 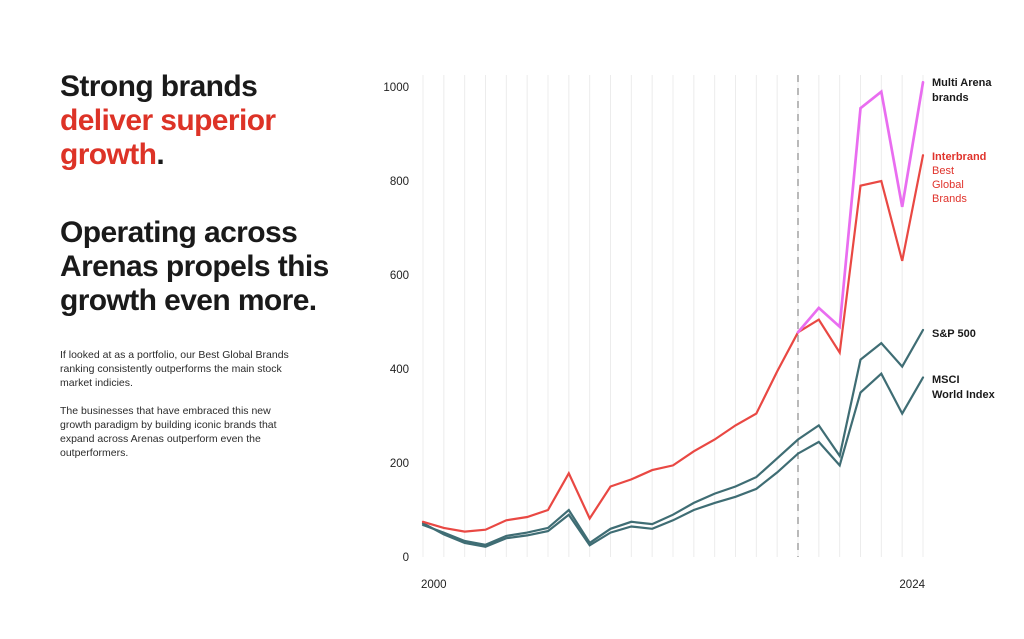 What do you see at coordinates (406, 558) in the screenshot?
I see `y-tick-label: 0` at bounding box center [406, 558].